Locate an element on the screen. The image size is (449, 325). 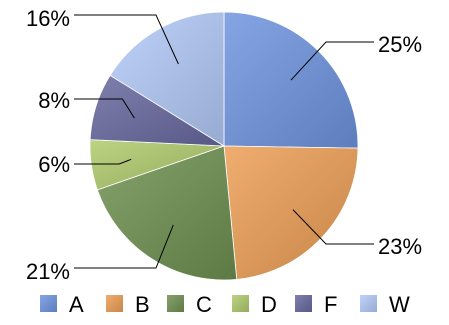
leader-line-d is located at coordinates (103, 161).